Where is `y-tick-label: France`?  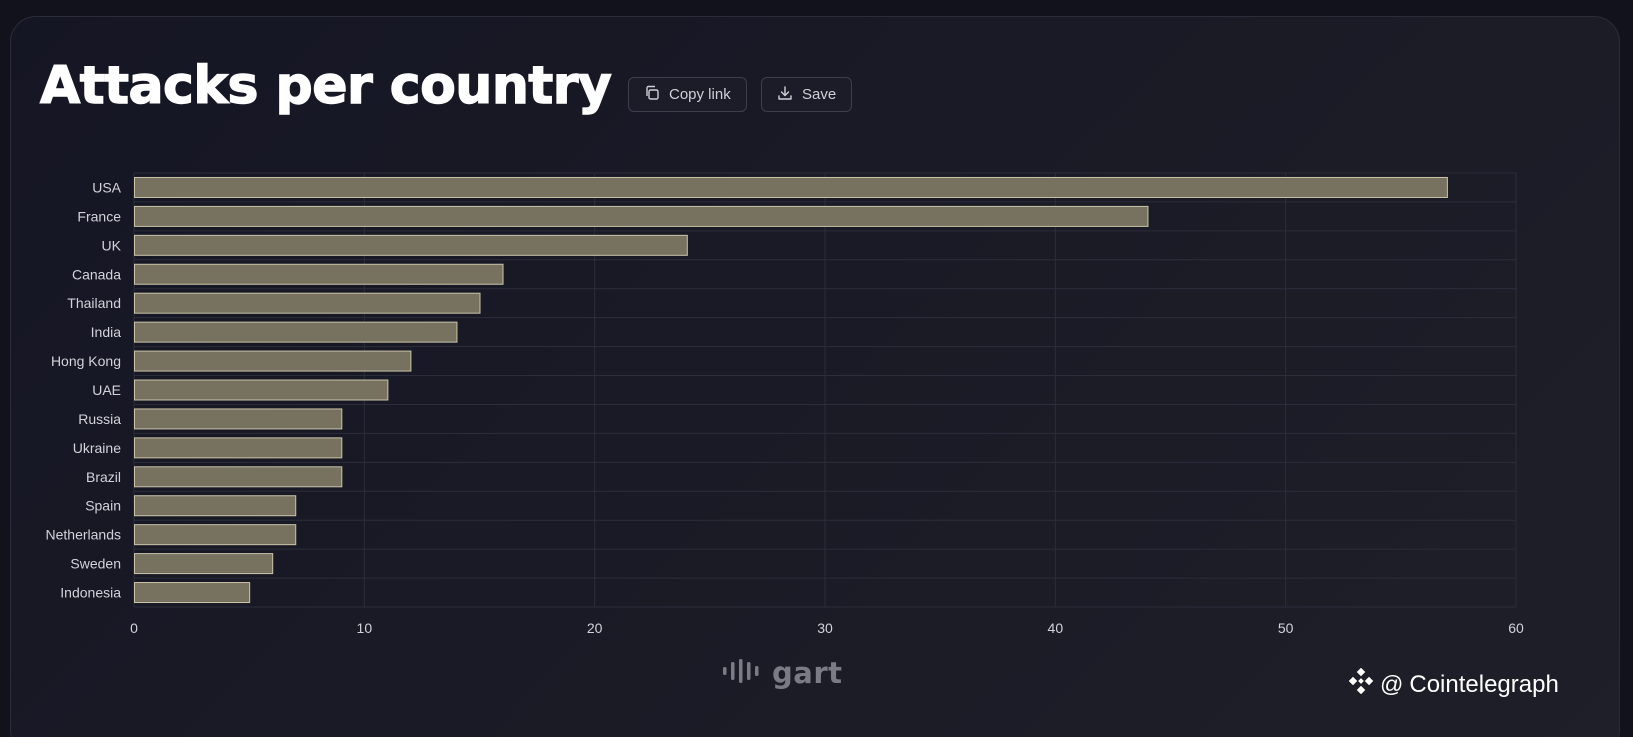
y-tick-label: France is located at coordinates (99, 216).